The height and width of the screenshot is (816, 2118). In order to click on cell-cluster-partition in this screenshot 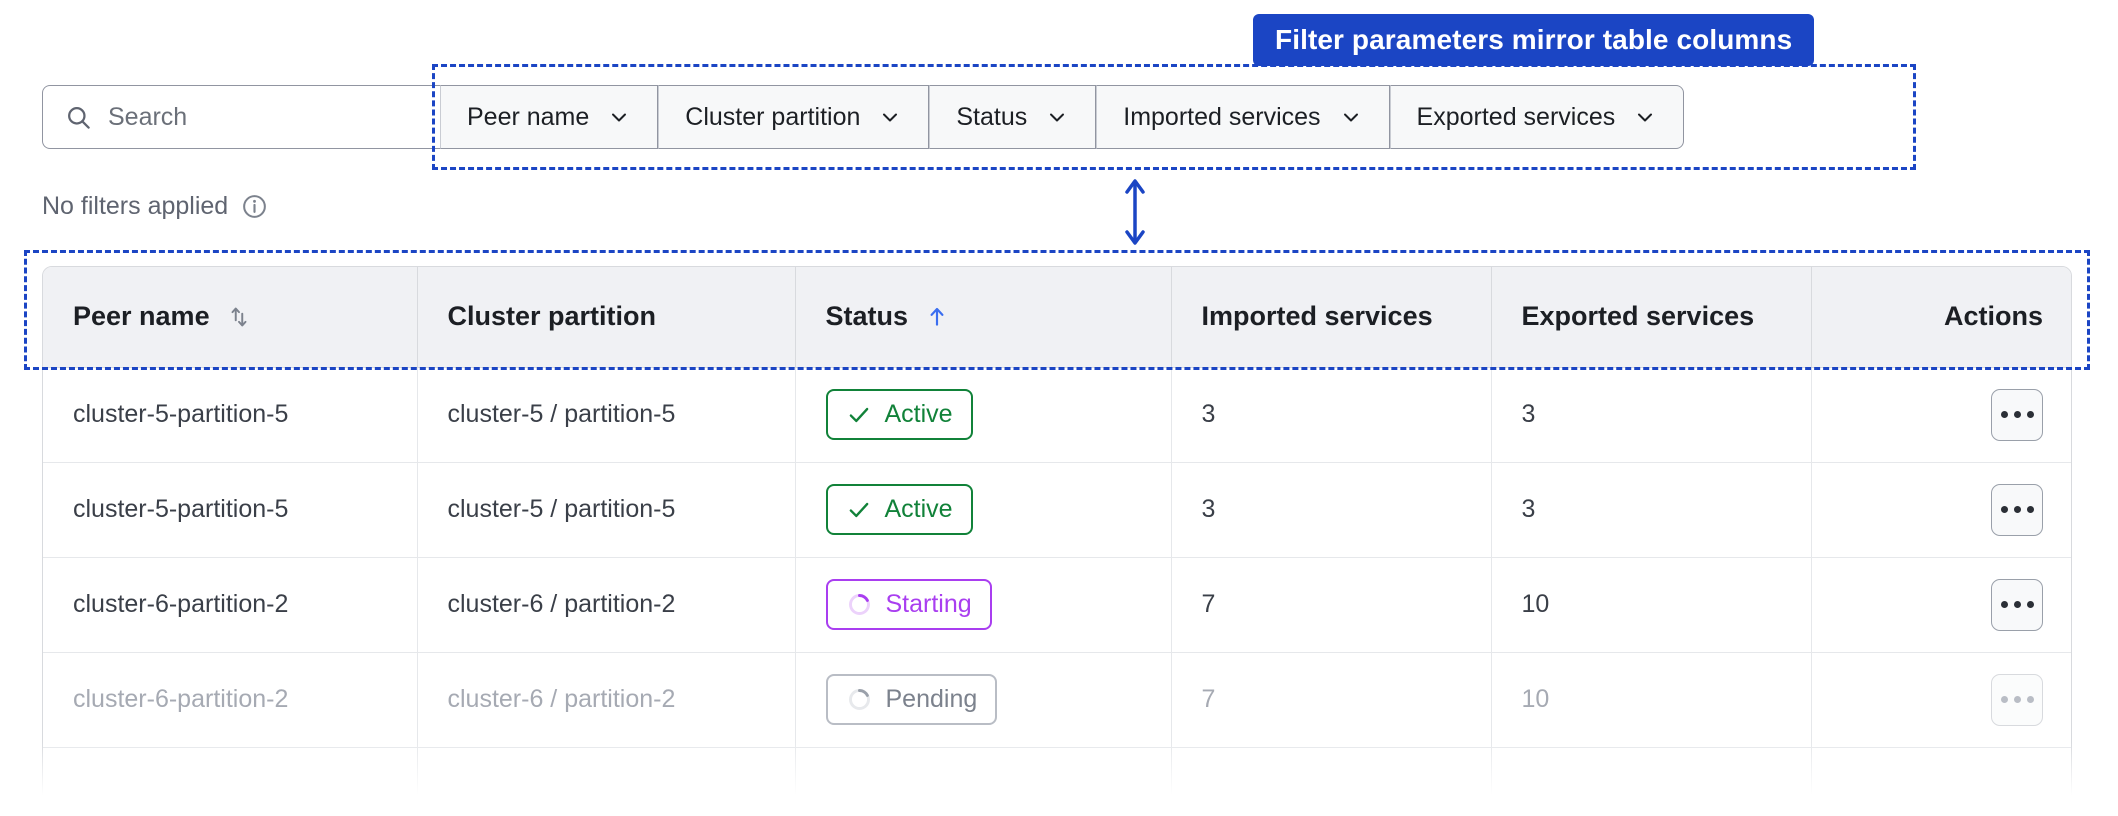, I will do `click(606, 781)`.